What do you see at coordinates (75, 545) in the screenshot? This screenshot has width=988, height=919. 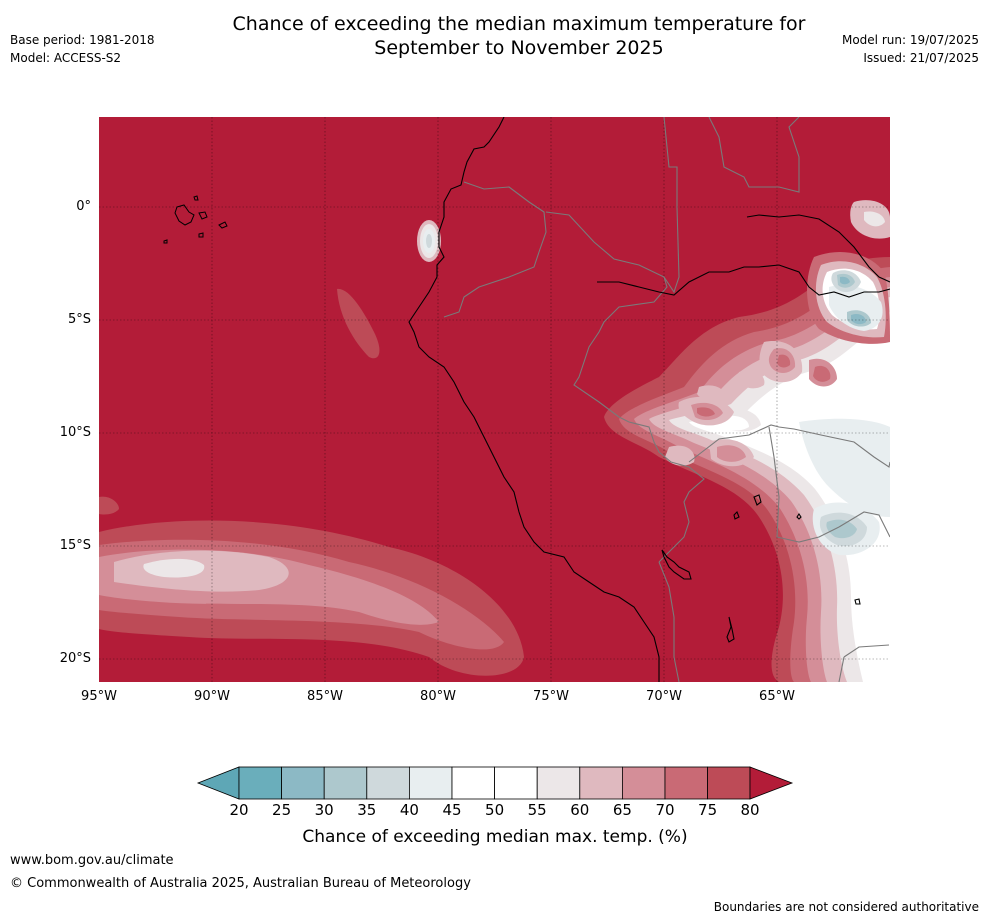 I see `lat-tick-15s: 15°S` at bounding box center [75, 545].